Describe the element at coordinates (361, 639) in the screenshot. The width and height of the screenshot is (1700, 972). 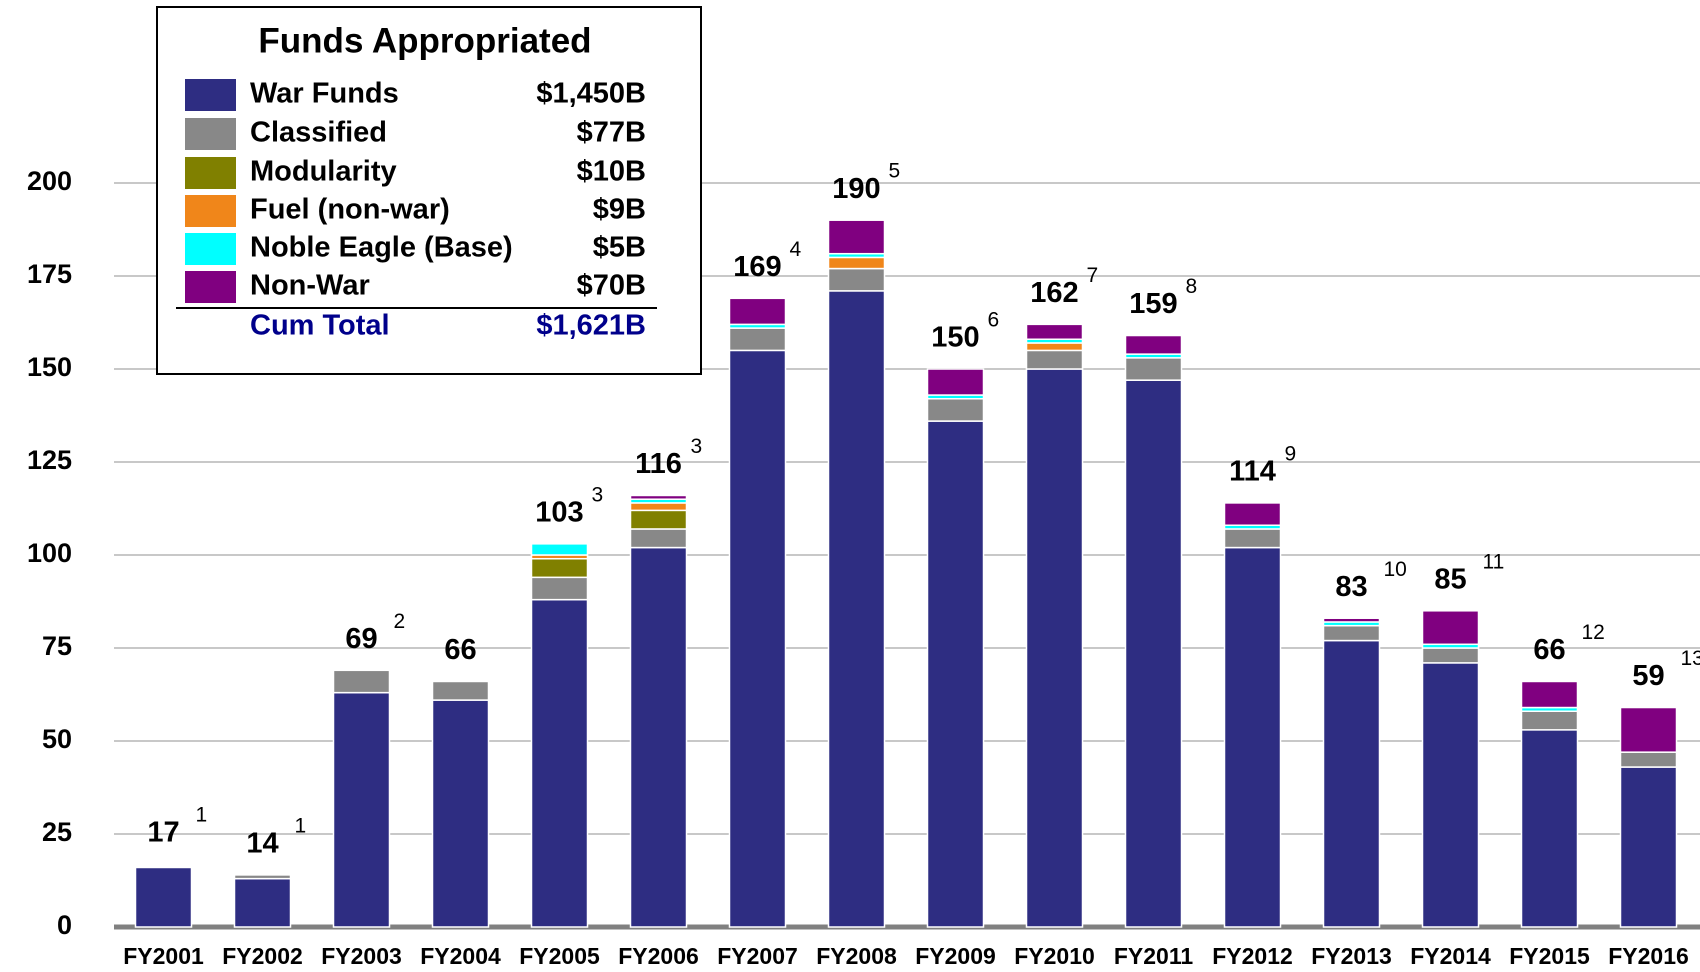
I see `total-label: 69` at that location.